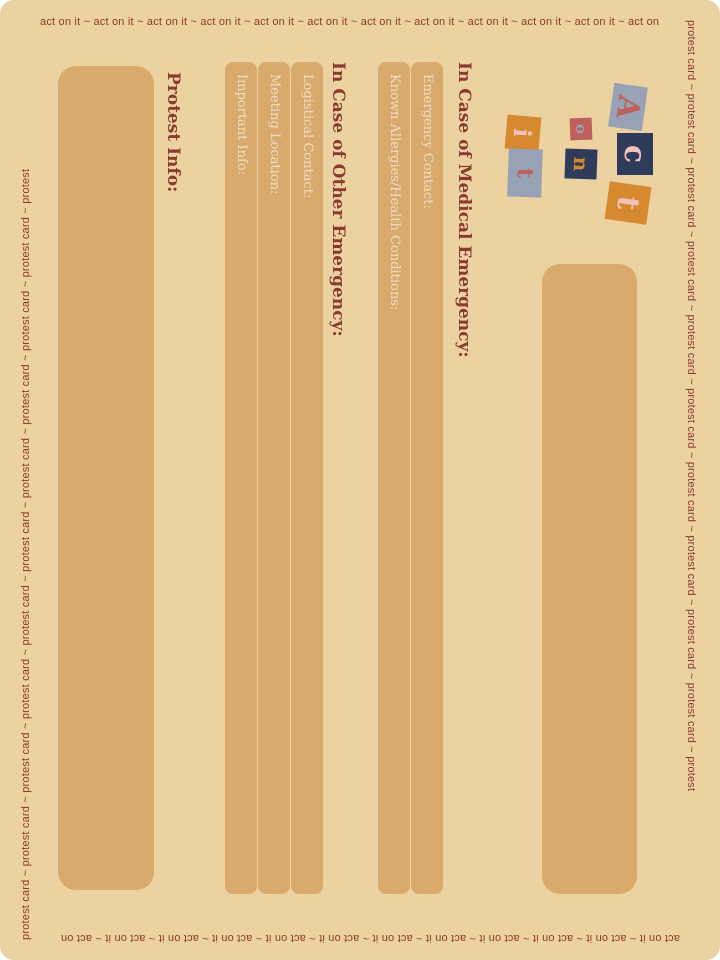 This screenshot has height=960, width=720. I want to click on logo-tile-t2: t, so click(525, 173).